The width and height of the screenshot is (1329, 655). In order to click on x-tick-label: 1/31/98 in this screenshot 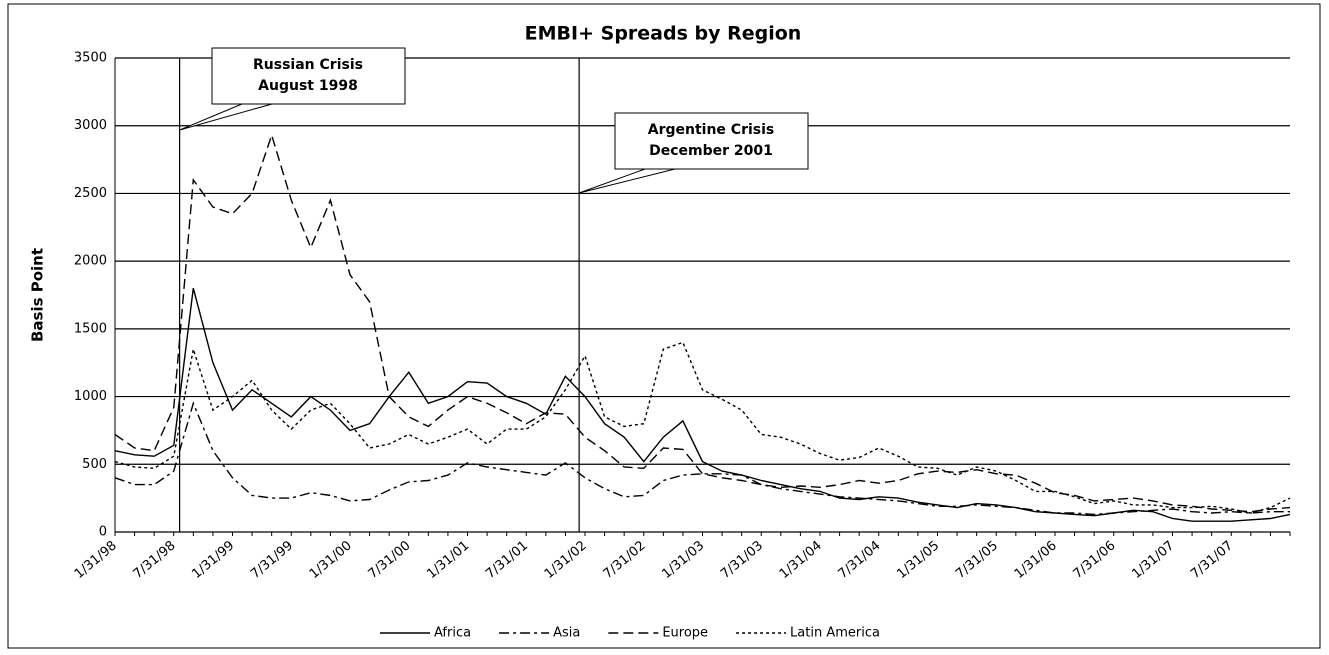, I will do `click(96, 560)`.